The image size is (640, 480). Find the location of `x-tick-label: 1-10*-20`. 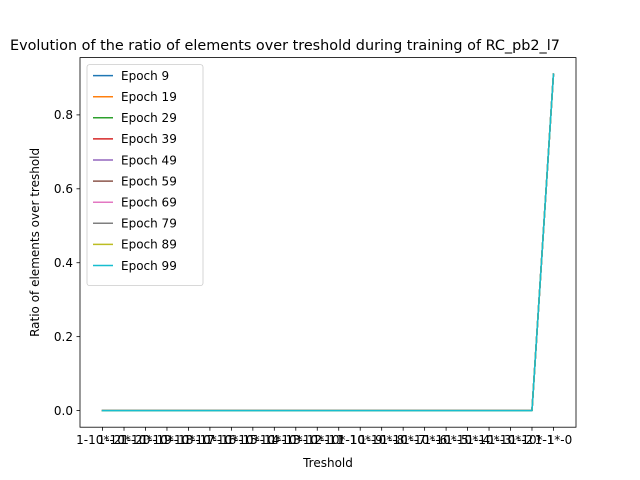

x-tick-label: 1-10*-20 is located at coordinates (124, 440).